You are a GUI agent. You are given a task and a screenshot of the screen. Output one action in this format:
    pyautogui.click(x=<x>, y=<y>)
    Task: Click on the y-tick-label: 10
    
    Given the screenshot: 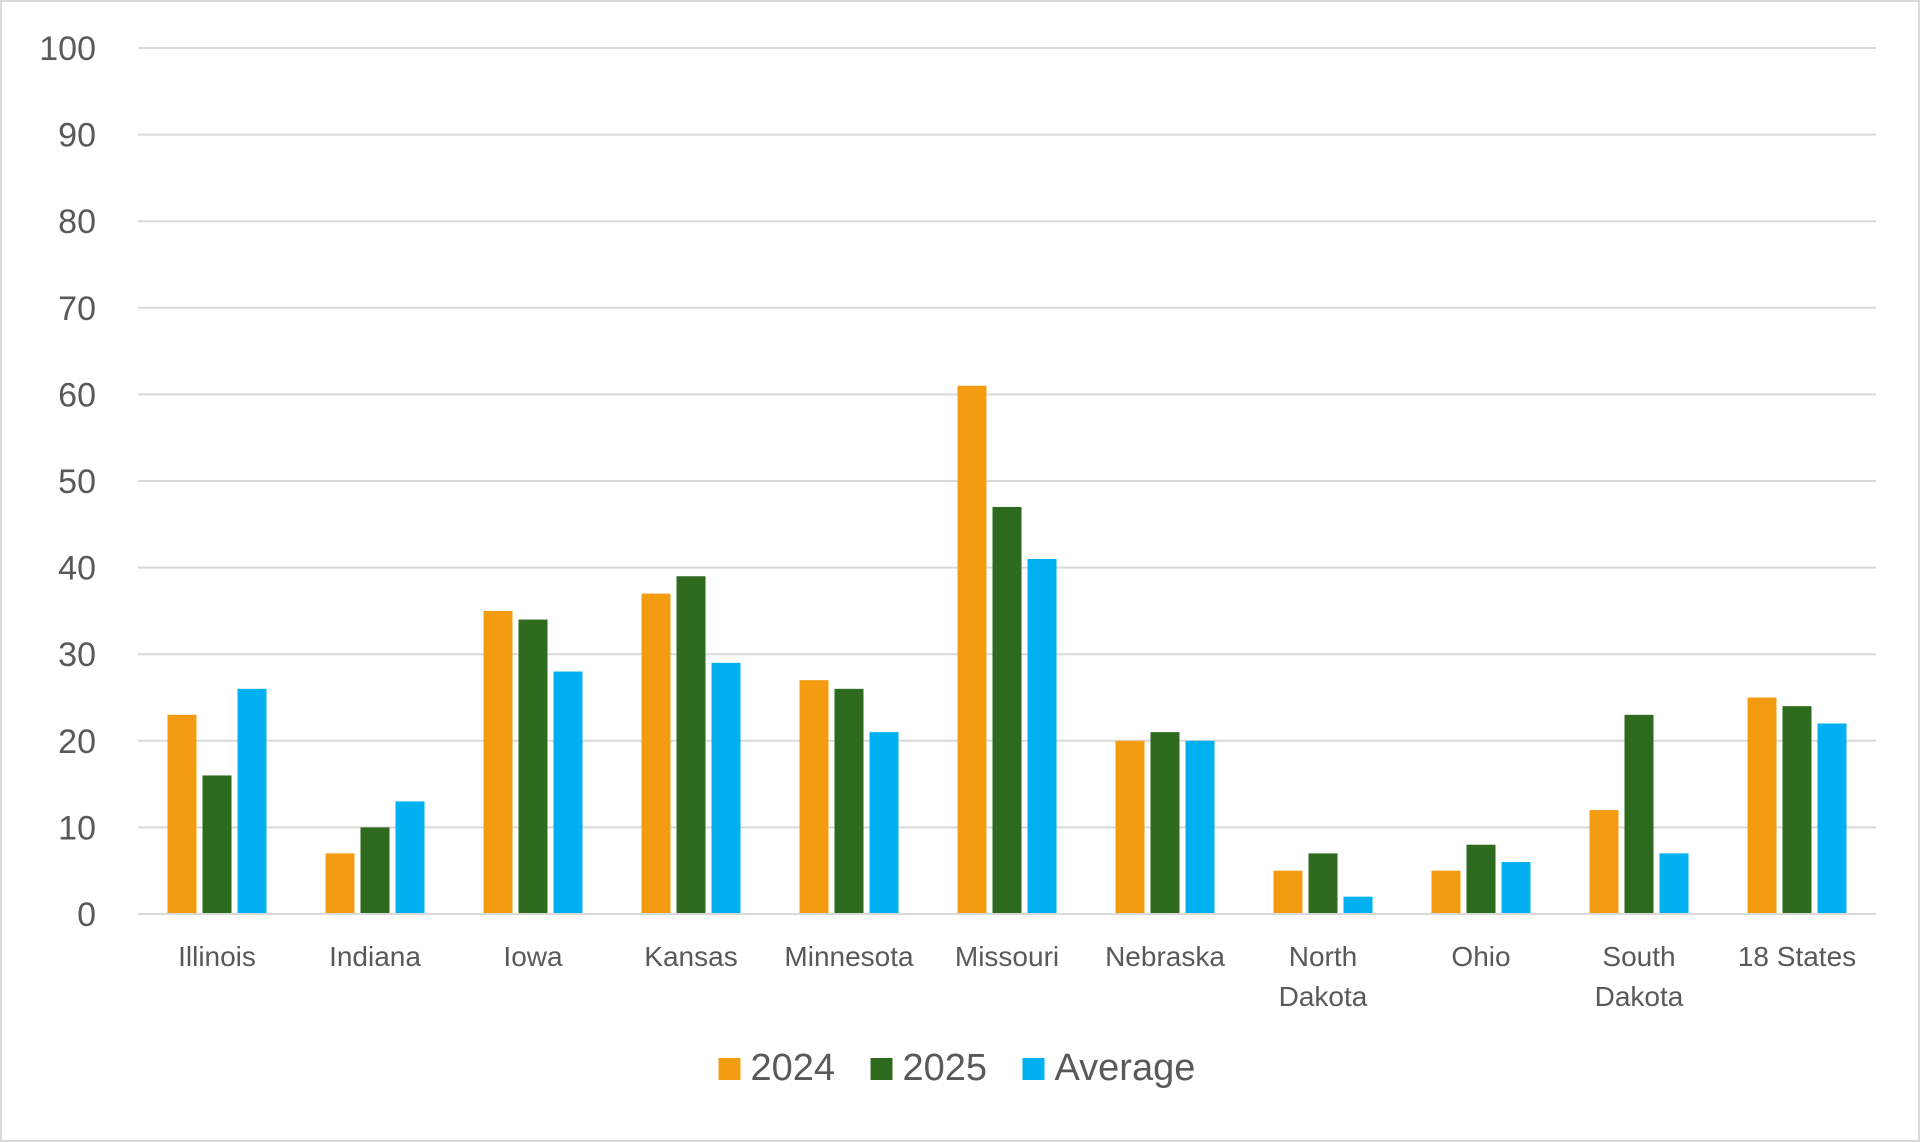 What is the action you would take?
    pyautogui.click(x=77, y=828)
    